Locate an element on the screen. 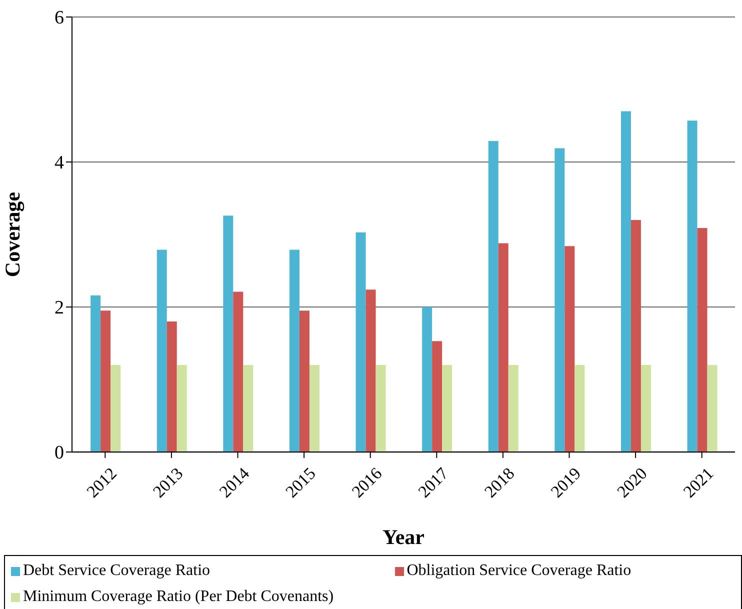 This screenshot has height=609, width=742. legend-label: Minimum Coverage Ratio (Per Debt Covenants) is located at coordinates (178, 597).